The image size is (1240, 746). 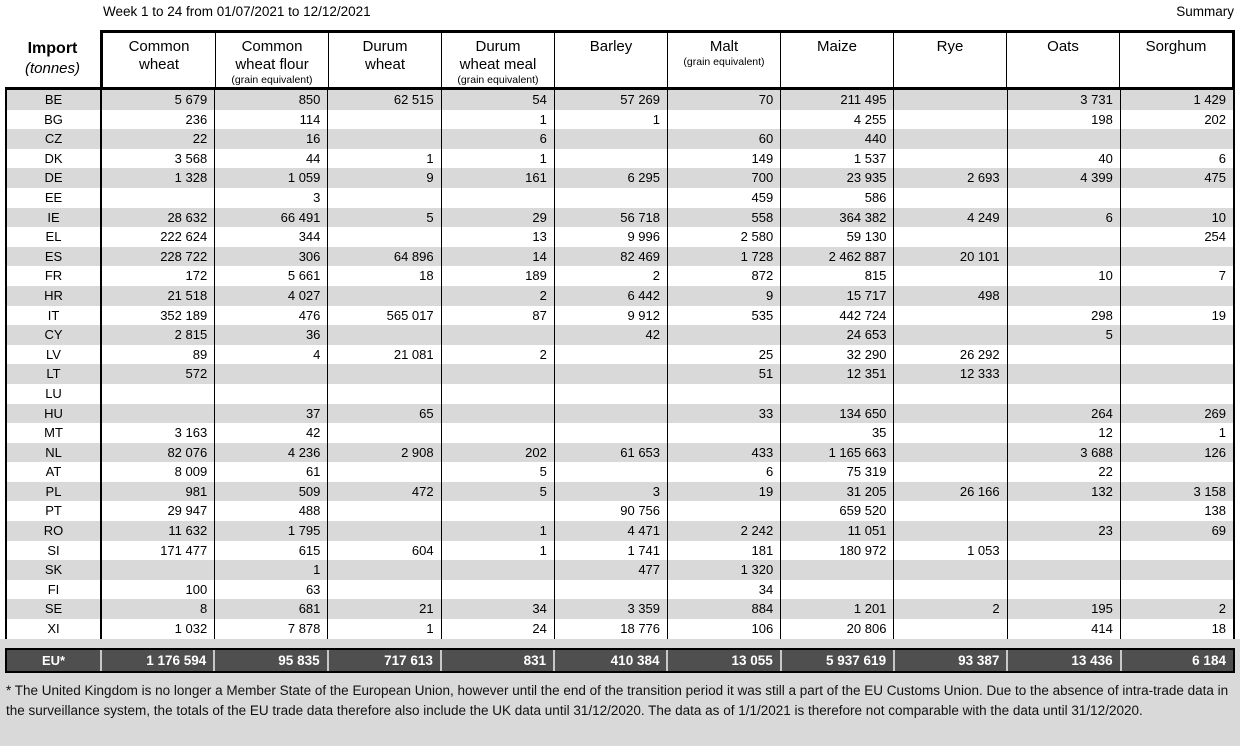 I want to click on column-header: Maize, so click(x=836, y=60).